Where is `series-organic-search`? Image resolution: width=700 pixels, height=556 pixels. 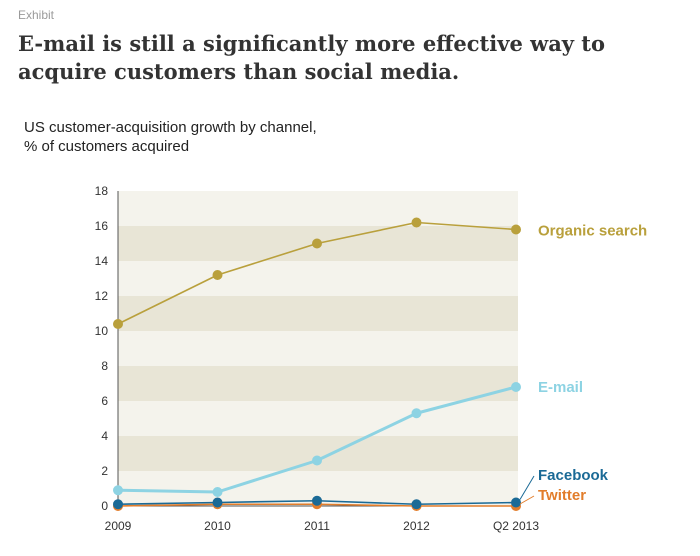 series-organic-search is located at coordinates (317, 273).